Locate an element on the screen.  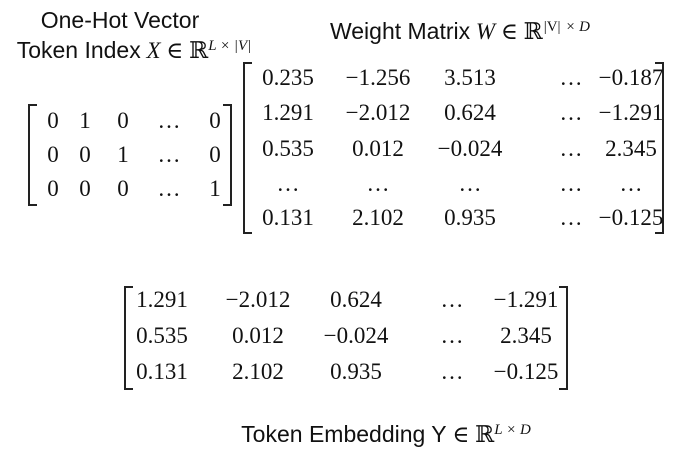
token-embedding-text: Token Embedding Y is located at coordinates (344, 434).